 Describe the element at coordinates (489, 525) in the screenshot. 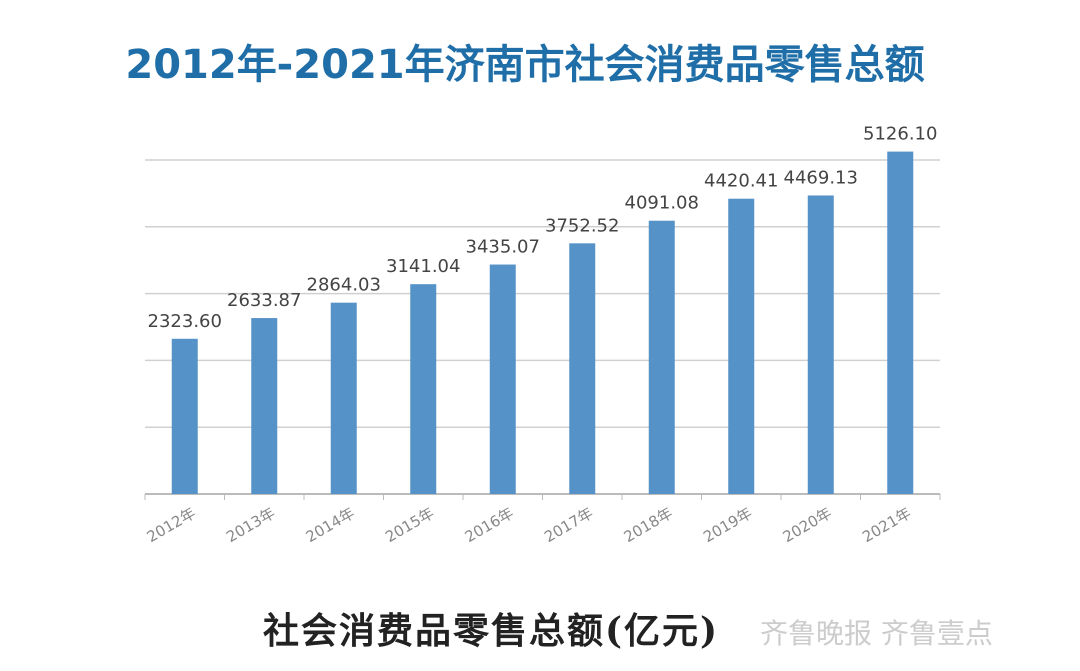

I see `x-tick-label: 2016年` at that location.